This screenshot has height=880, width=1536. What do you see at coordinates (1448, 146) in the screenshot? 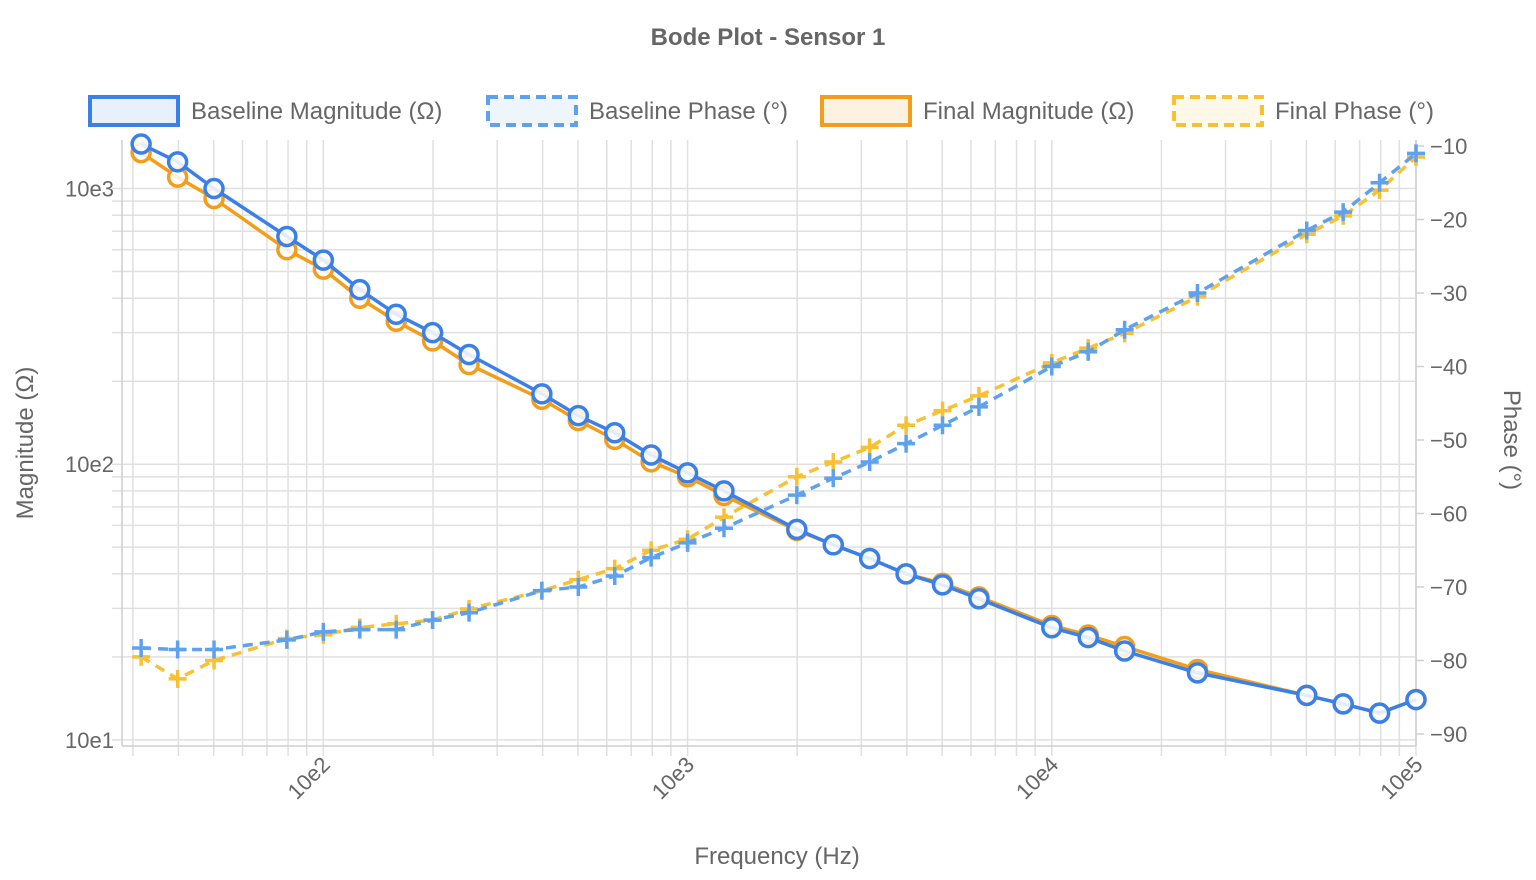
I see `y-right-tick-label: −10` at bounding box center [1448, 146].